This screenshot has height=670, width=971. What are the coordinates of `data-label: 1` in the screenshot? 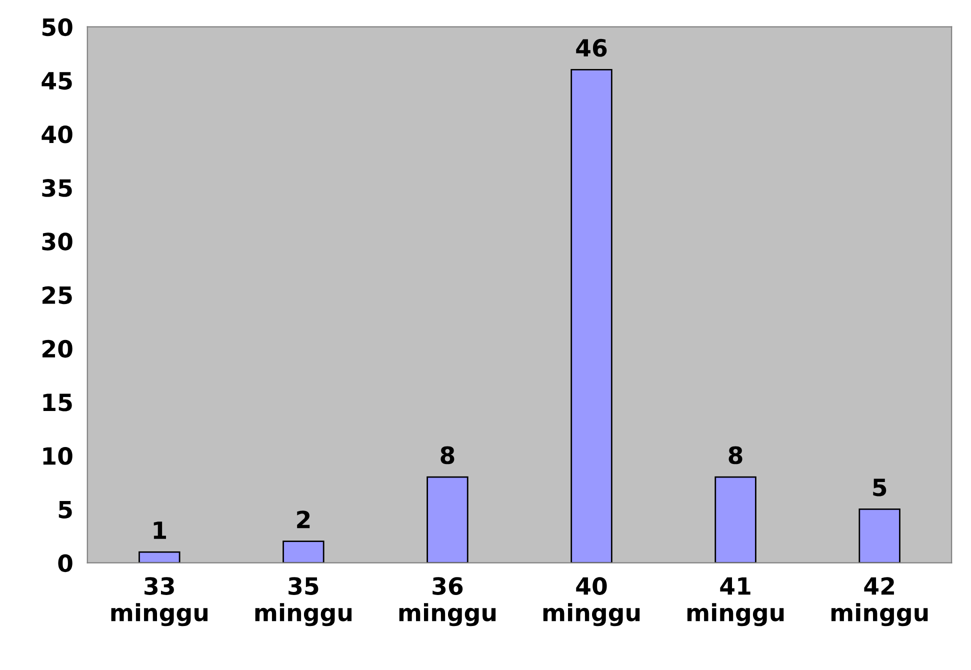 It's located at (160, 530).